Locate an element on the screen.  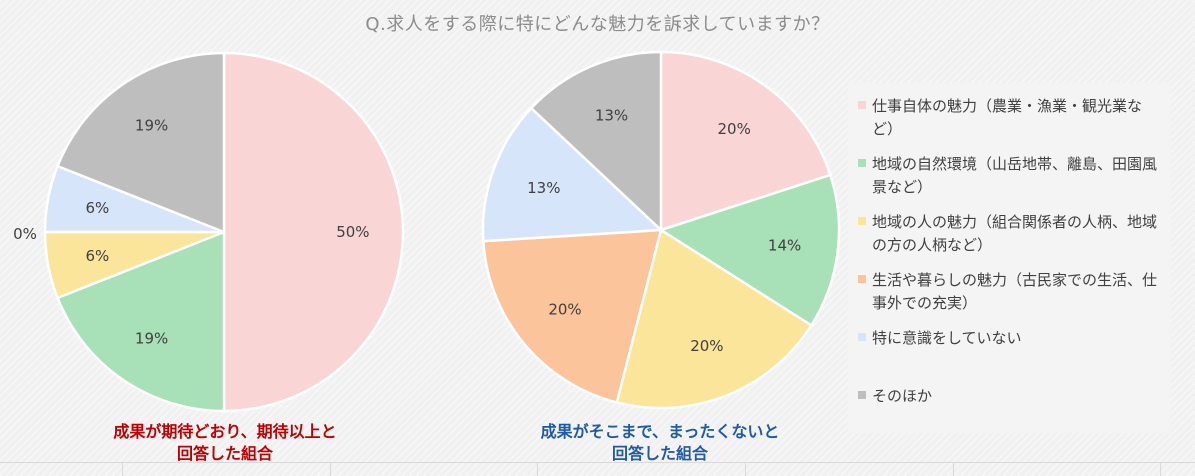
legend-swatch-other is located at coordinates (862, 395).